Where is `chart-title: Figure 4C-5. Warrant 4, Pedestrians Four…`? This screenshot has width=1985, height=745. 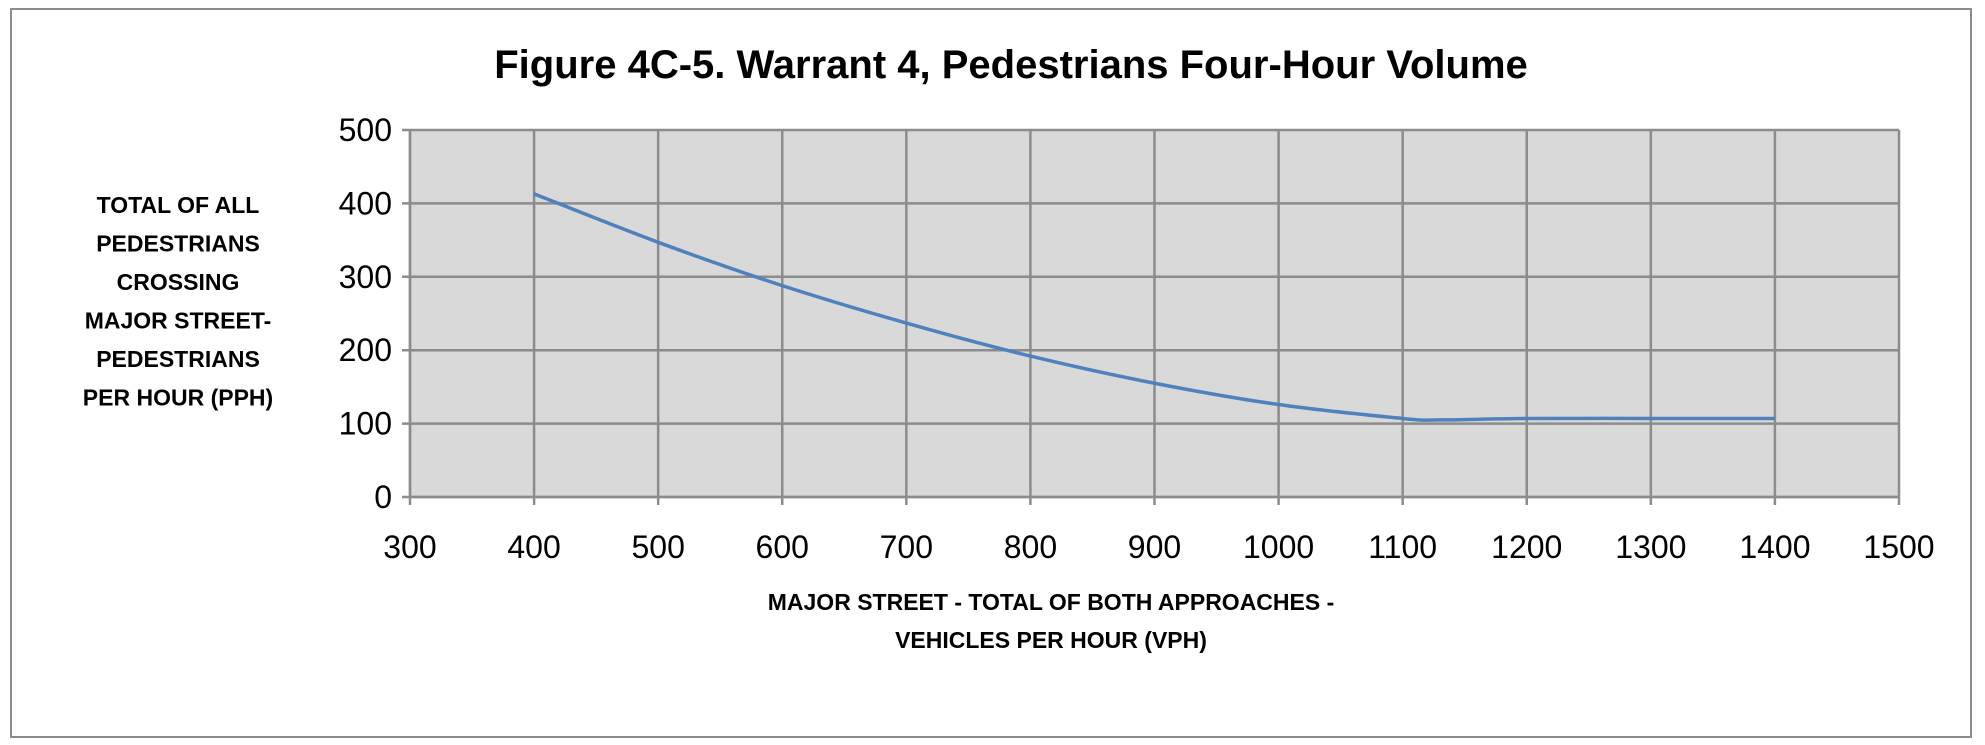
chart-title: Figure 4C-5. Warrant 4, Pedestrians Four… is located at coordinates (1011, 65).